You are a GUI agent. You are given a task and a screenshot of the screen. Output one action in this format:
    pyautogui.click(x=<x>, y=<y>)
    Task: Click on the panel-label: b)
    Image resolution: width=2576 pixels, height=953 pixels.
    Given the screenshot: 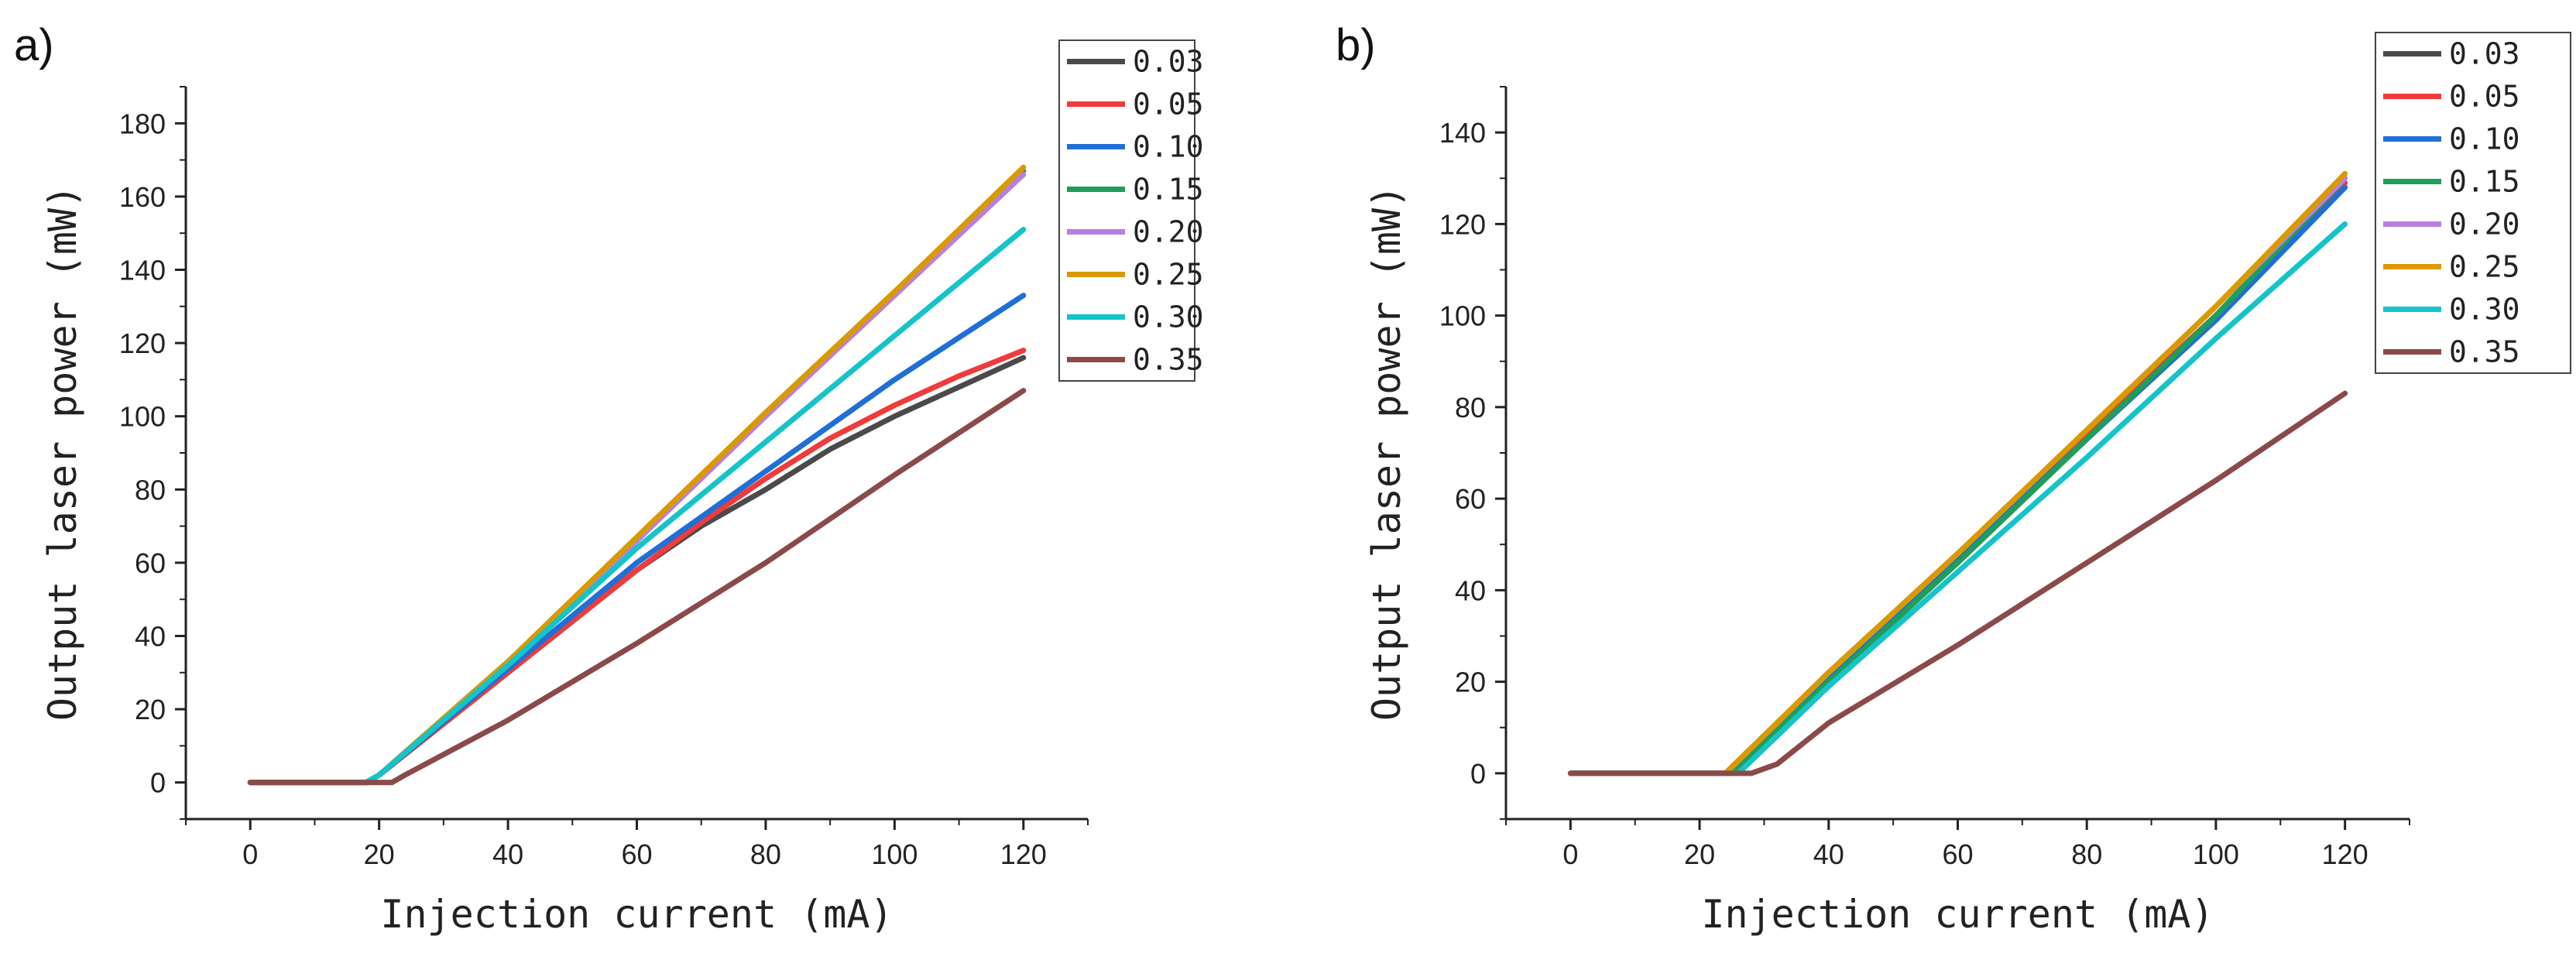 What is the action you would take?
    pyautogui.click(x=1356, y=45)
    